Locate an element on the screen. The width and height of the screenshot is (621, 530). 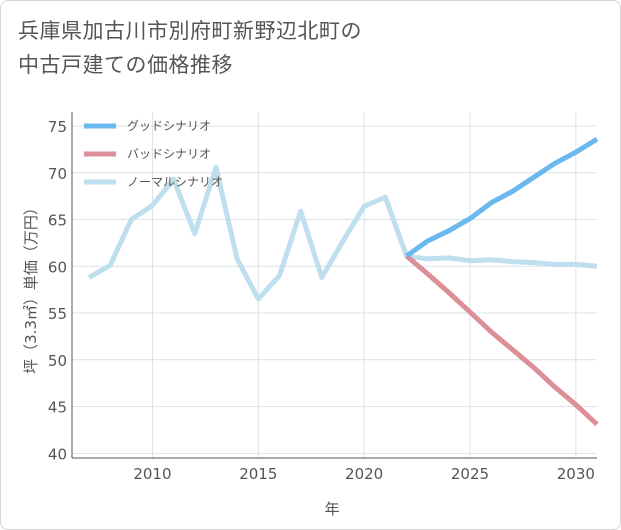
x-tick-label-2010: 2010 is located at coordinates (152, 474).